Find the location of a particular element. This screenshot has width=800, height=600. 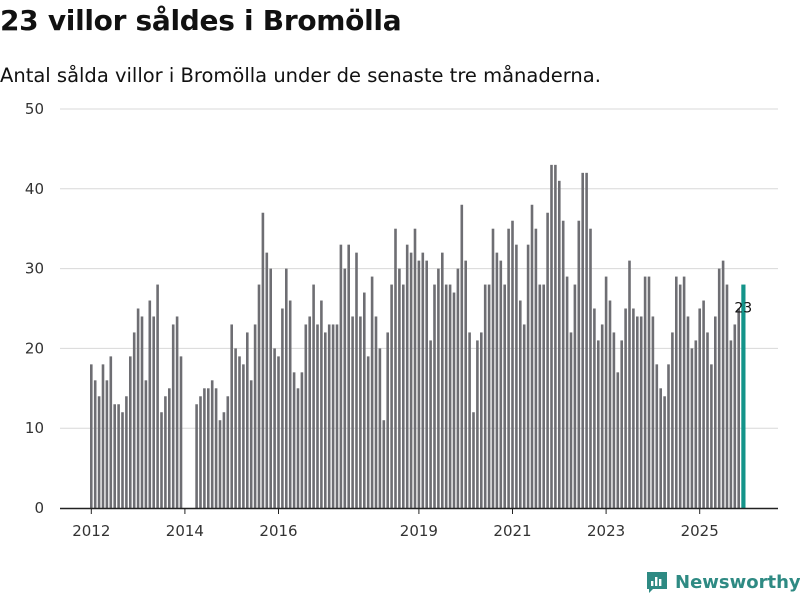

y-tick-label: 40 is located at coordinates (34, 189).